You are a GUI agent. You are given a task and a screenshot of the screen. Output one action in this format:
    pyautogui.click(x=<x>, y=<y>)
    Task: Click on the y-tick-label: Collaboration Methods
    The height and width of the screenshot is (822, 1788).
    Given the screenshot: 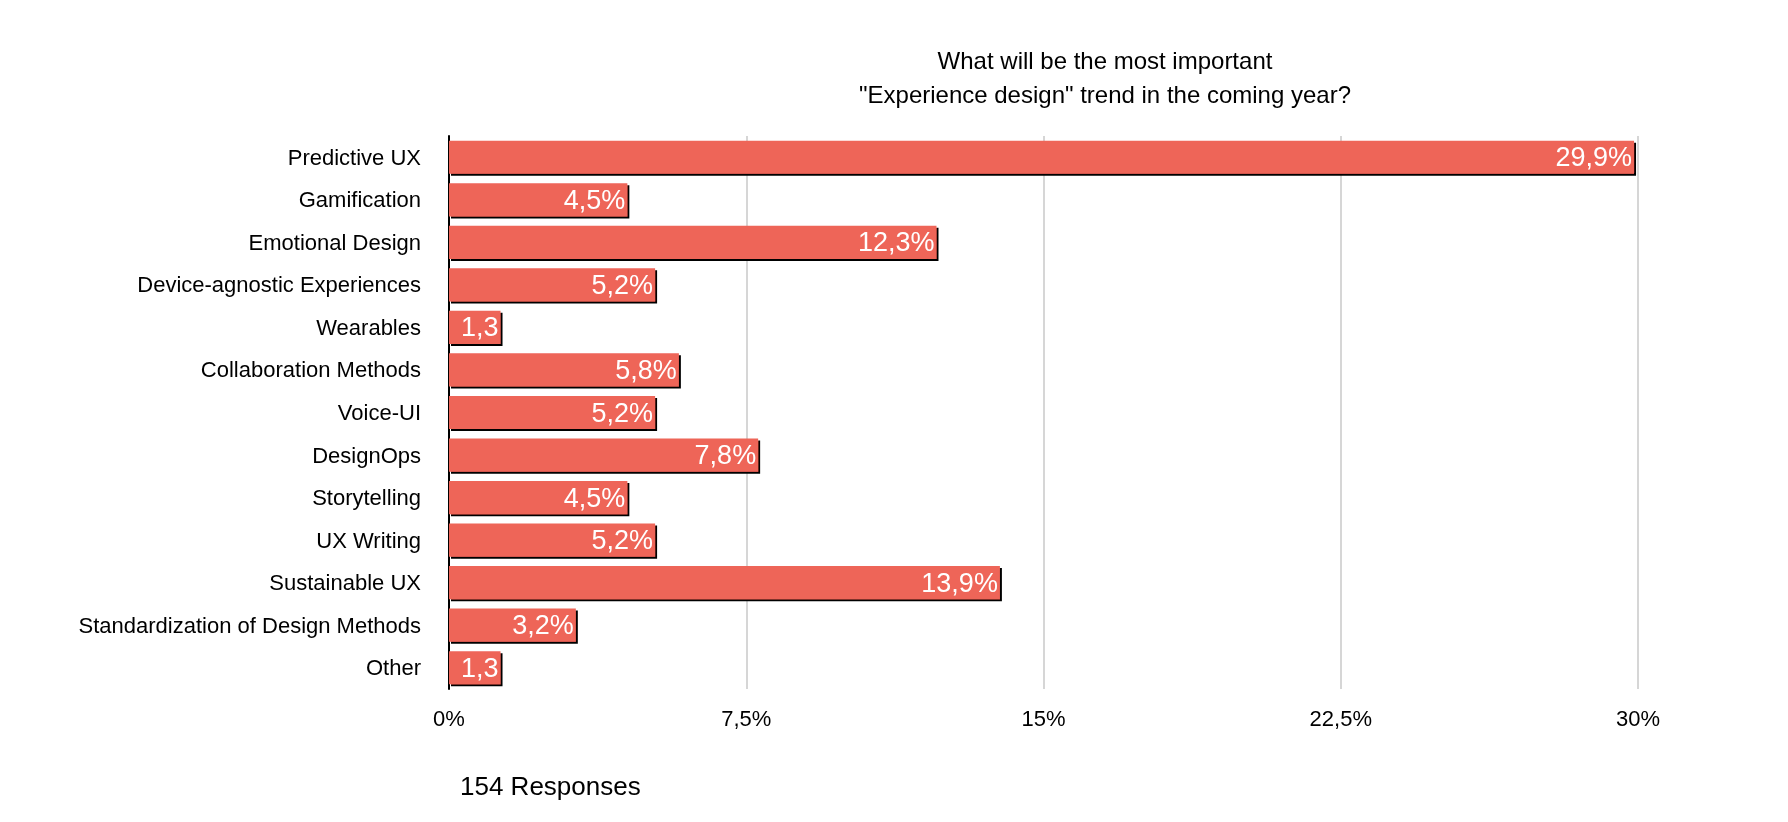 What is the action you would take?
    pyautogui.click(x=310, y=370)
    